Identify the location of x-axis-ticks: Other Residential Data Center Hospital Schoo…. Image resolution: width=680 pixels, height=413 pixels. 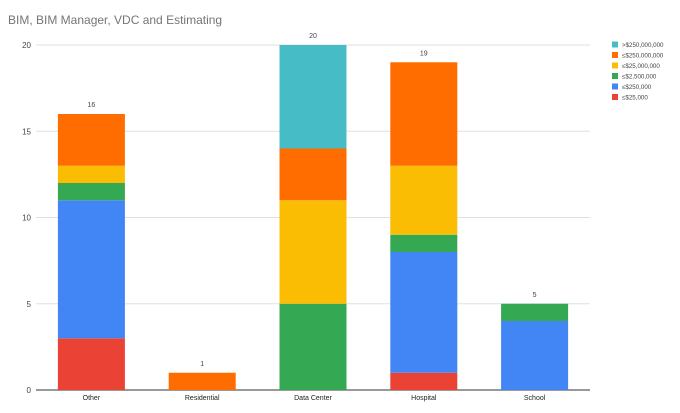
(314, 398).